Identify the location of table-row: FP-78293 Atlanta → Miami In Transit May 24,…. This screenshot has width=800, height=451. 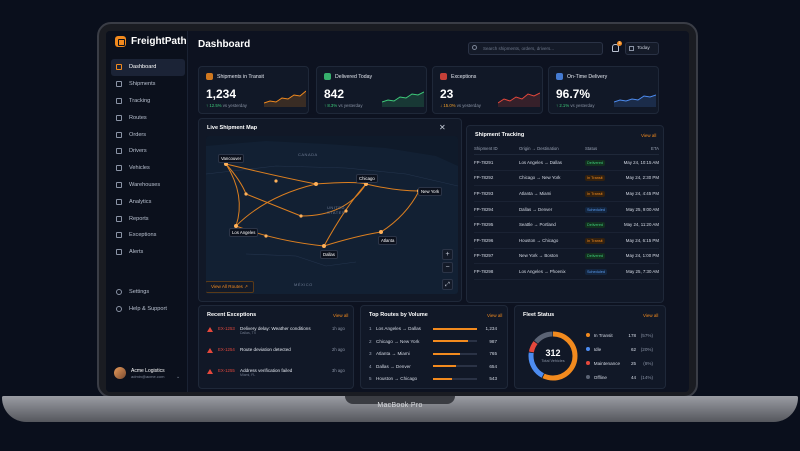
(566, 194).